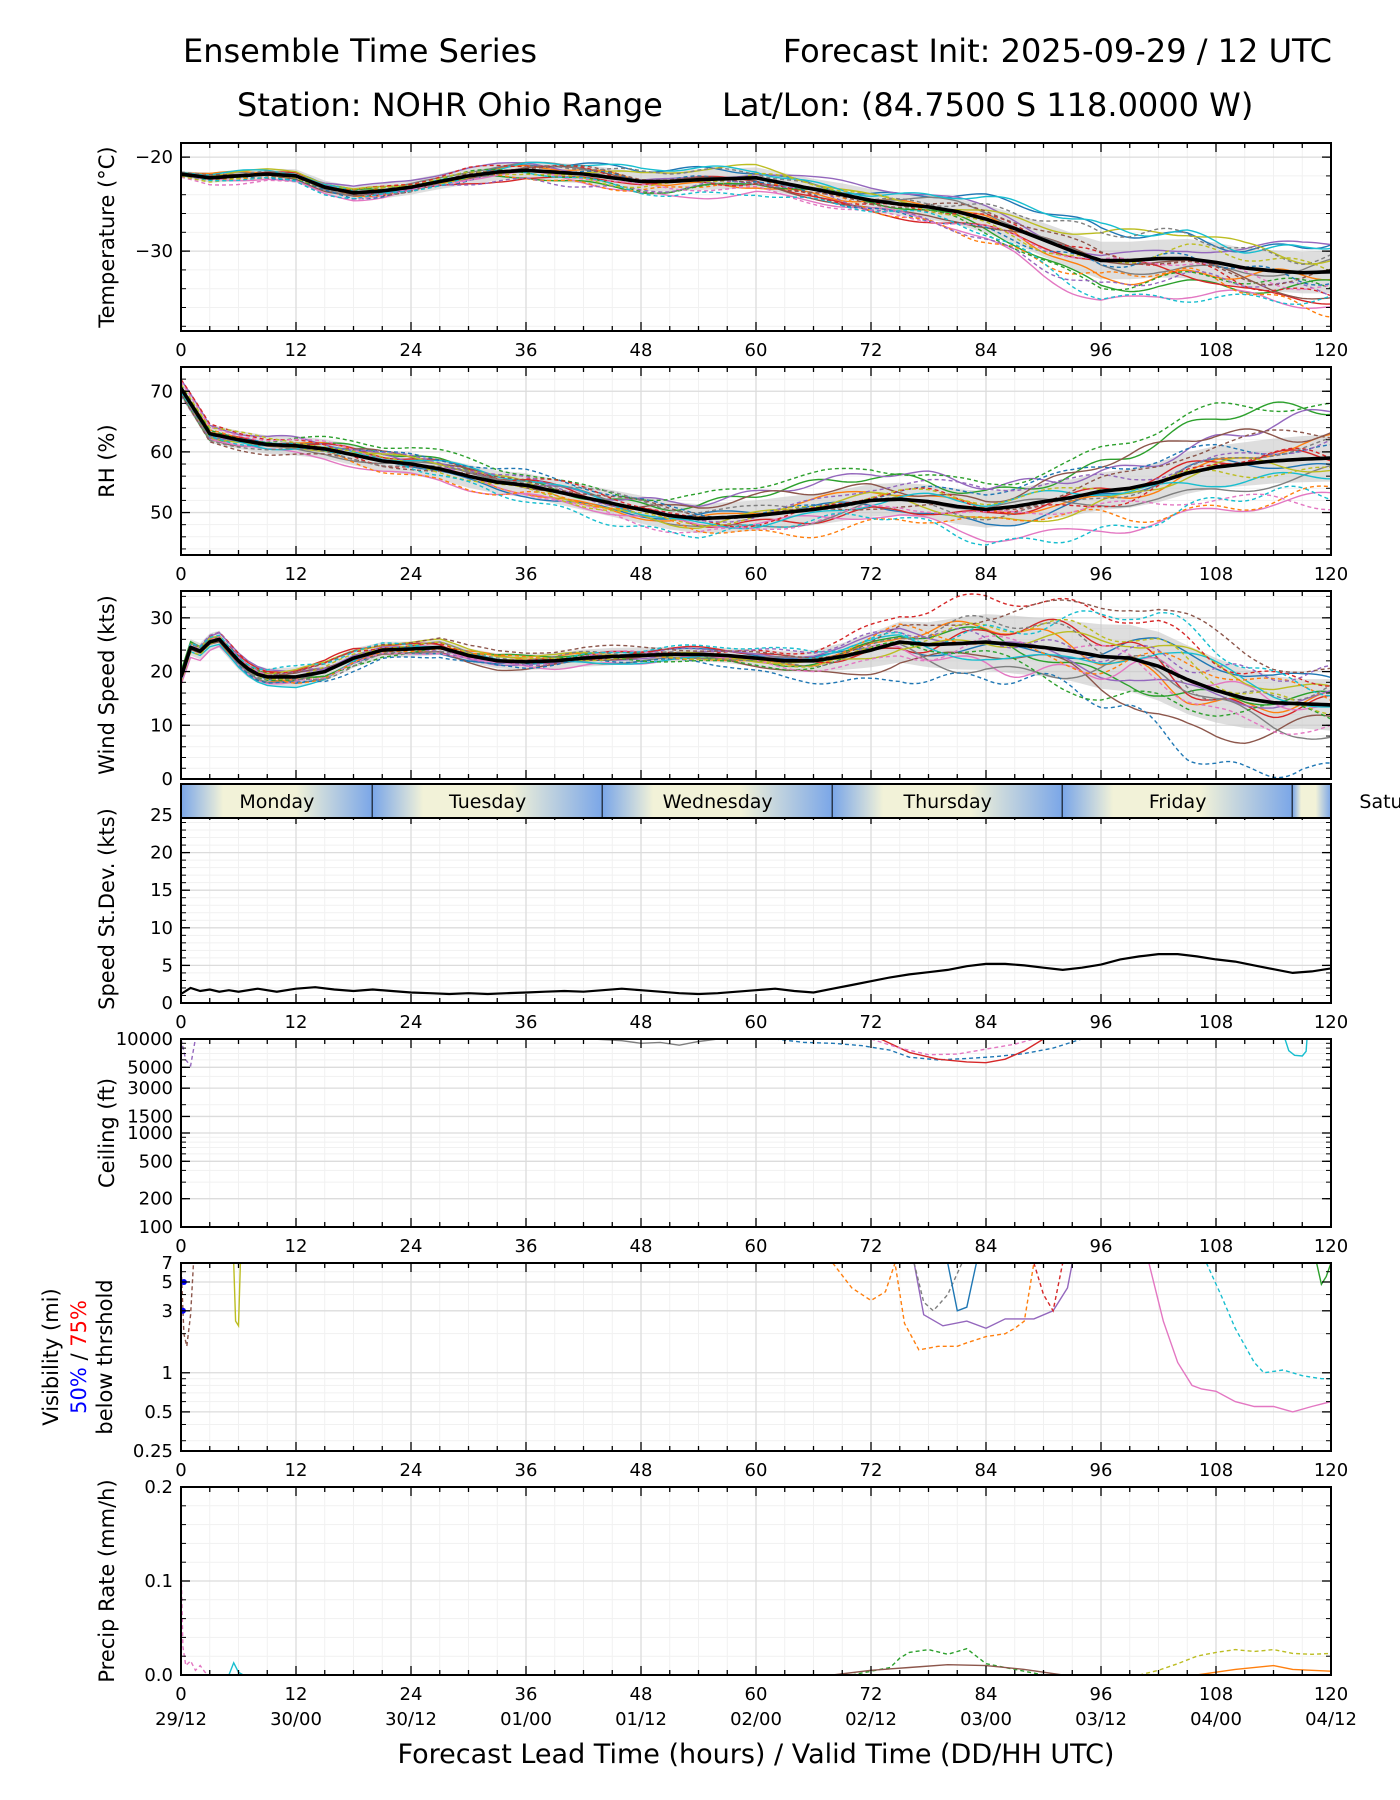 The image size is (1400, 1800). Describe the element at coordinates (756, 1719) in the screenshot. I see `valid-time-label: 02/00` at that location.